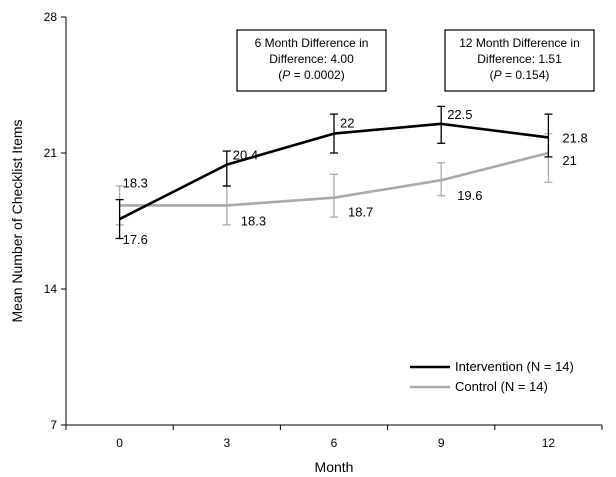 This screenshot has width=616, height=477. Describe the element at coordinates (360, 212) in the screenshot. I see `data-label: 18.7` at that location.